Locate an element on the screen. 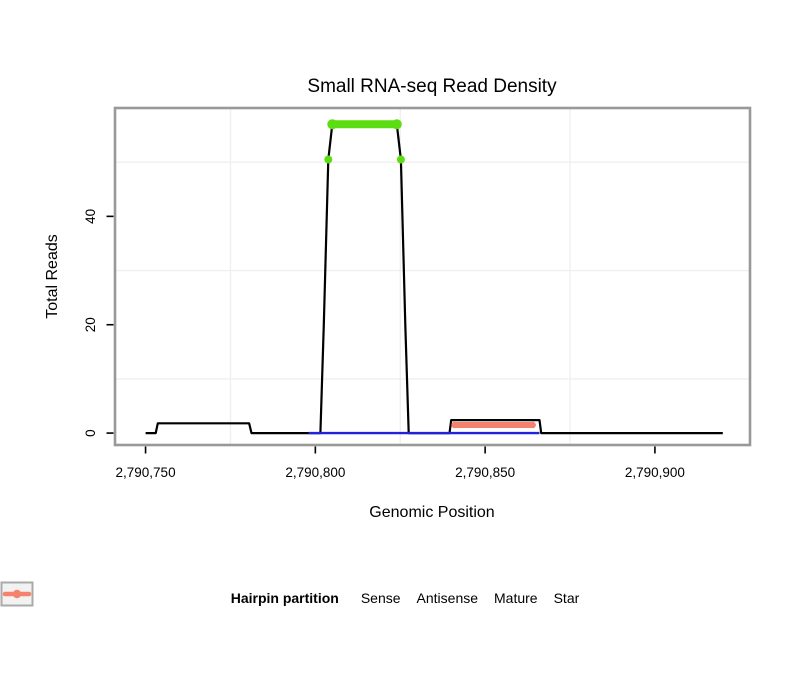 The width and height of the screenshot is (810, 690). x-axis-title: Genomic Position is located at coordinates (431, 512).